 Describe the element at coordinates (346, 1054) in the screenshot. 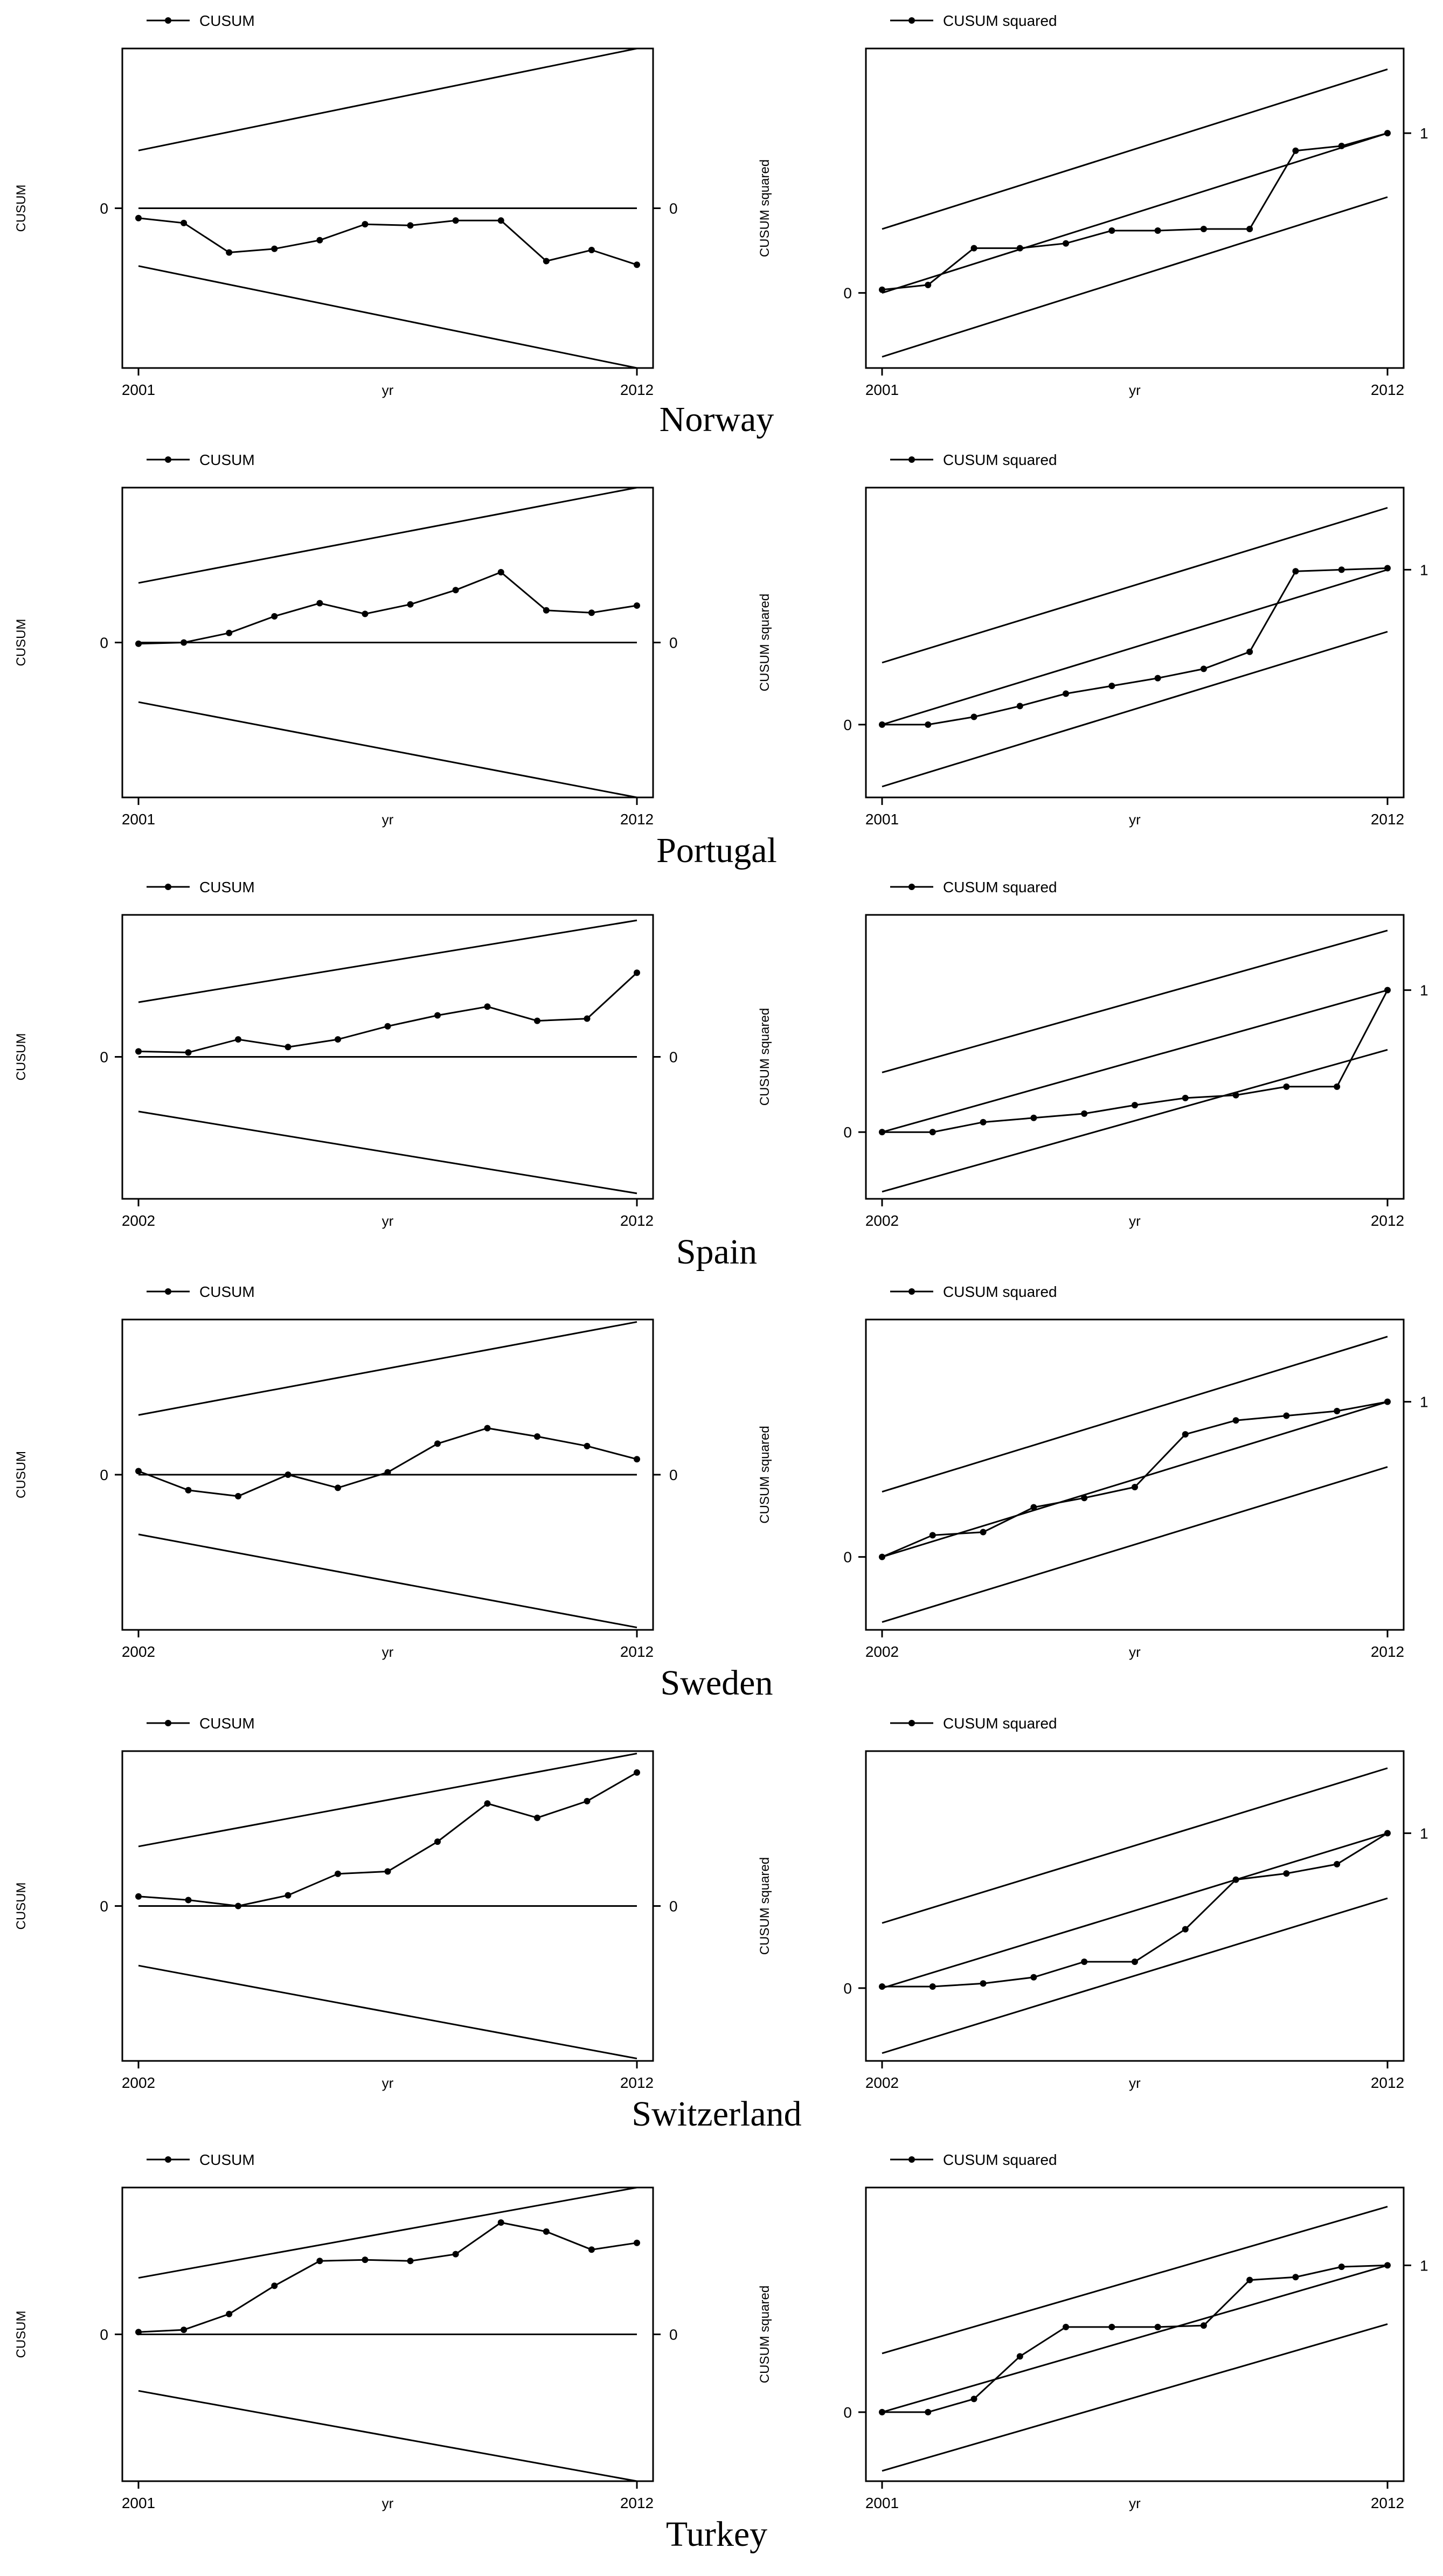

I see `cusum-panel-spain: 0 0 2002 2012 yr CUSUM CUSUM` at that location.